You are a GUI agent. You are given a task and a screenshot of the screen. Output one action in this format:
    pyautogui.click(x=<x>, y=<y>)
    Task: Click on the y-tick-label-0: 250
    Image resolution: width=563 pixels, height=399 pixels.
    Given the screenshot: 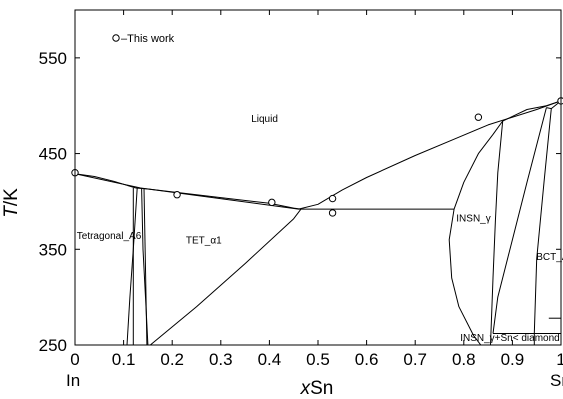 What is the action you would take?
    pyautogui.click(x=53, y=345)
    